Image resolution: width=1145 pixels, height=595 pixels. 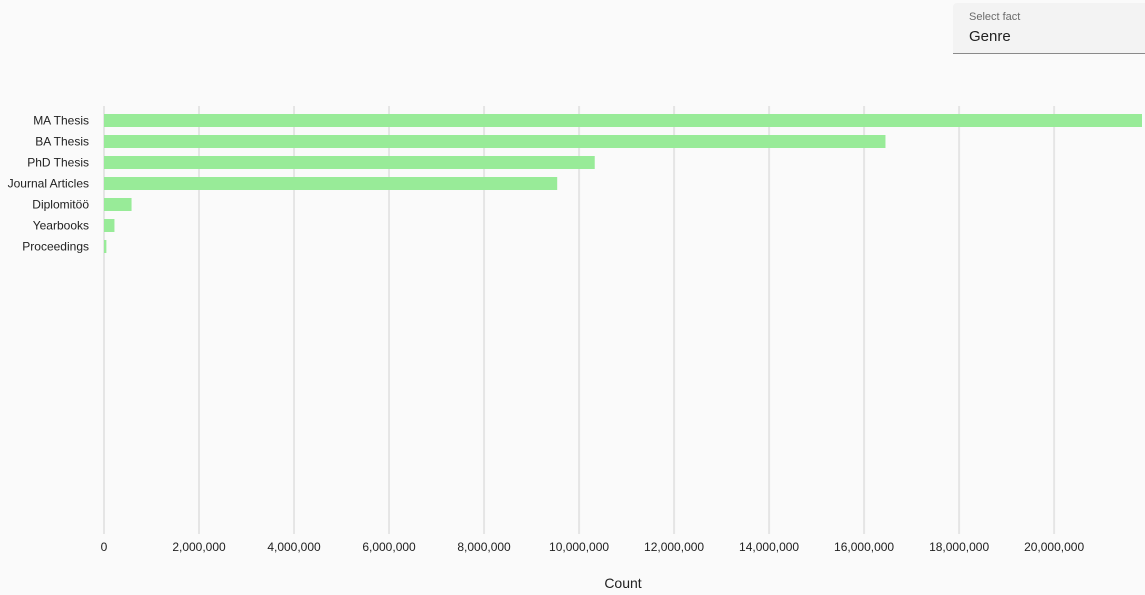 I want to click on x-tick-label: 14,000,000, so click(x=769, y=547).